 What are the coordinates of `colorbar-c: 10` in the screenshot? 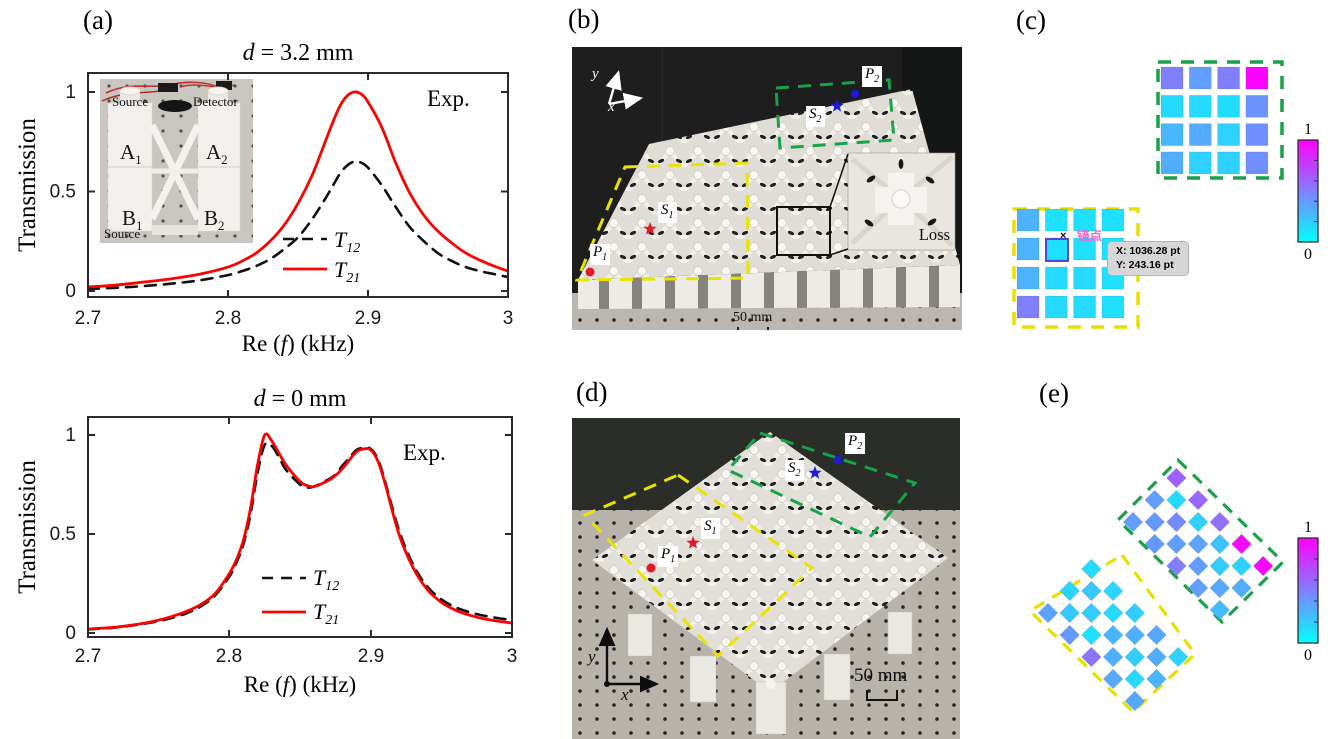 It's located at (1308, 192).